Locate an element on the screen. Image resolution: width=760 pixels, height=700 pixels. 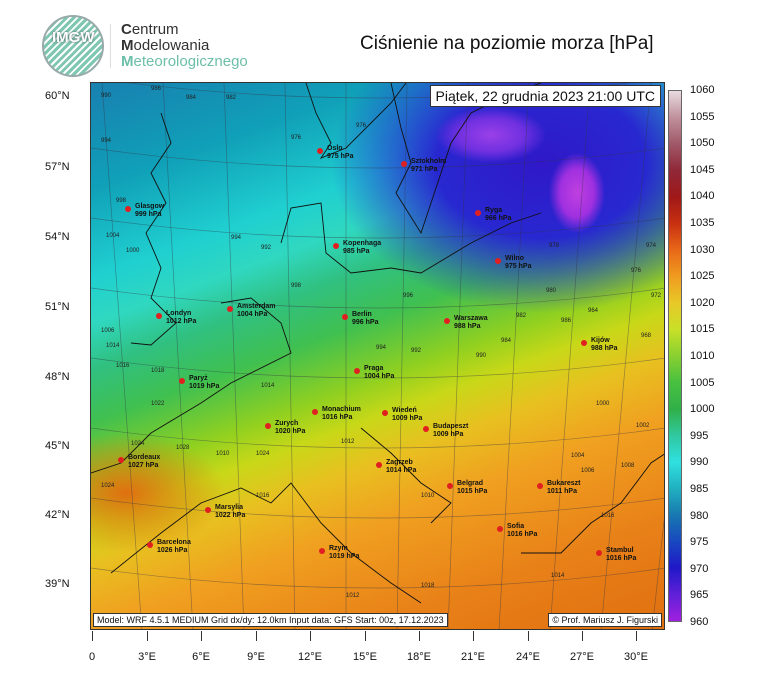
longitude-label: 9°E is located at coordinates (256, 657).